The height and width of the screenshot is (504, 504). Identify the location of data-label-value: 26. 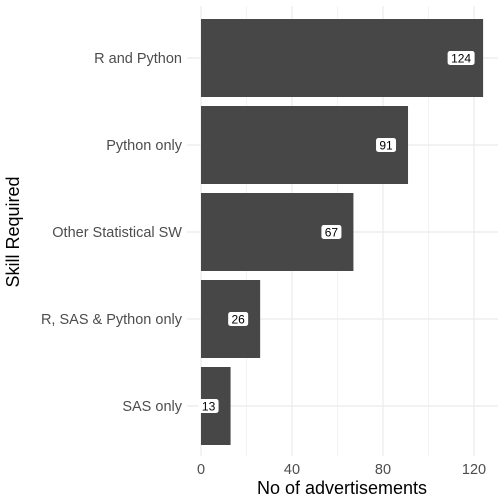
(238, 319).